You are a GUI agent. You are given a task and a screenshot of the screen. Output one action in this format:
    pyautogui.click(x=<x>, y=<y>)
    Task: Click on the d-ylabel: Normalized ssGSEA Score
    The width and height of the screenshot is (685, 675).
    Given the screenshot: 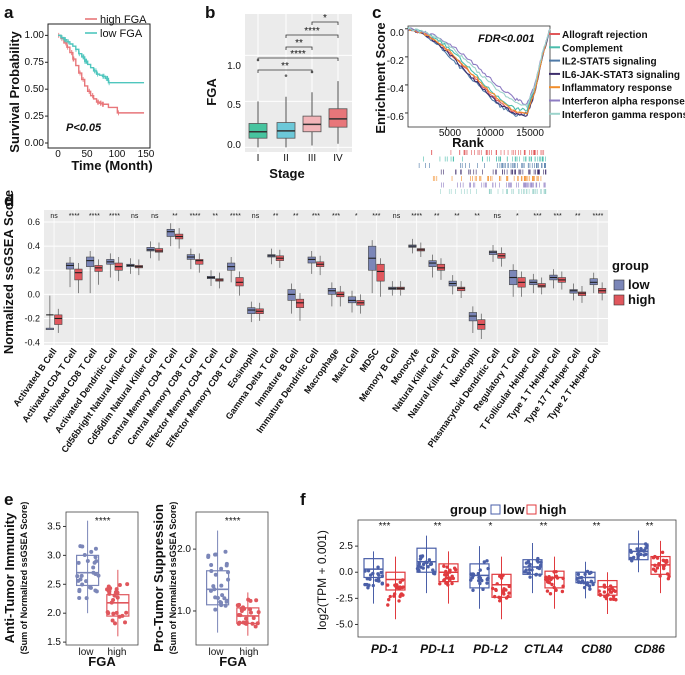 What is the action you would take?
    pyautogui.click(x=8, y=272)
    